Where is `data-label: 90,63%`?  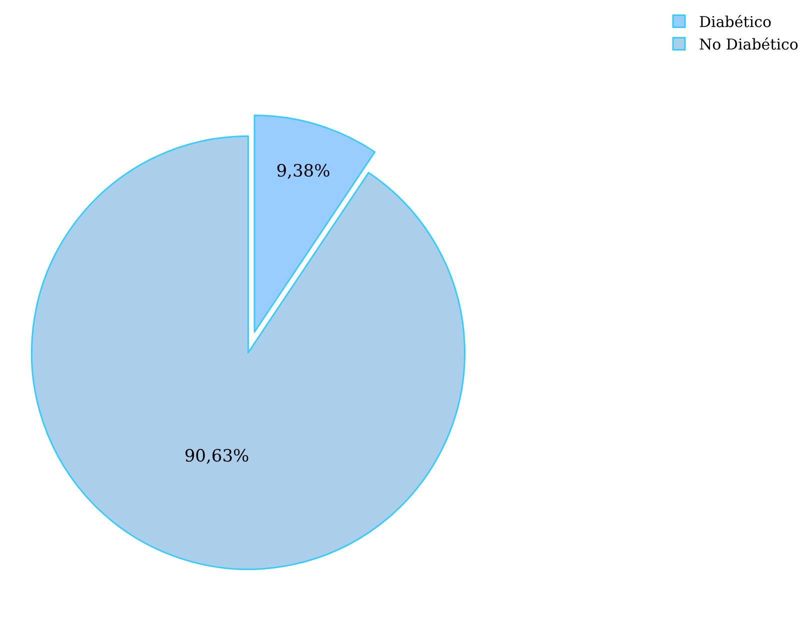
data-label: 90,63% is located at coordinates (217, 456).